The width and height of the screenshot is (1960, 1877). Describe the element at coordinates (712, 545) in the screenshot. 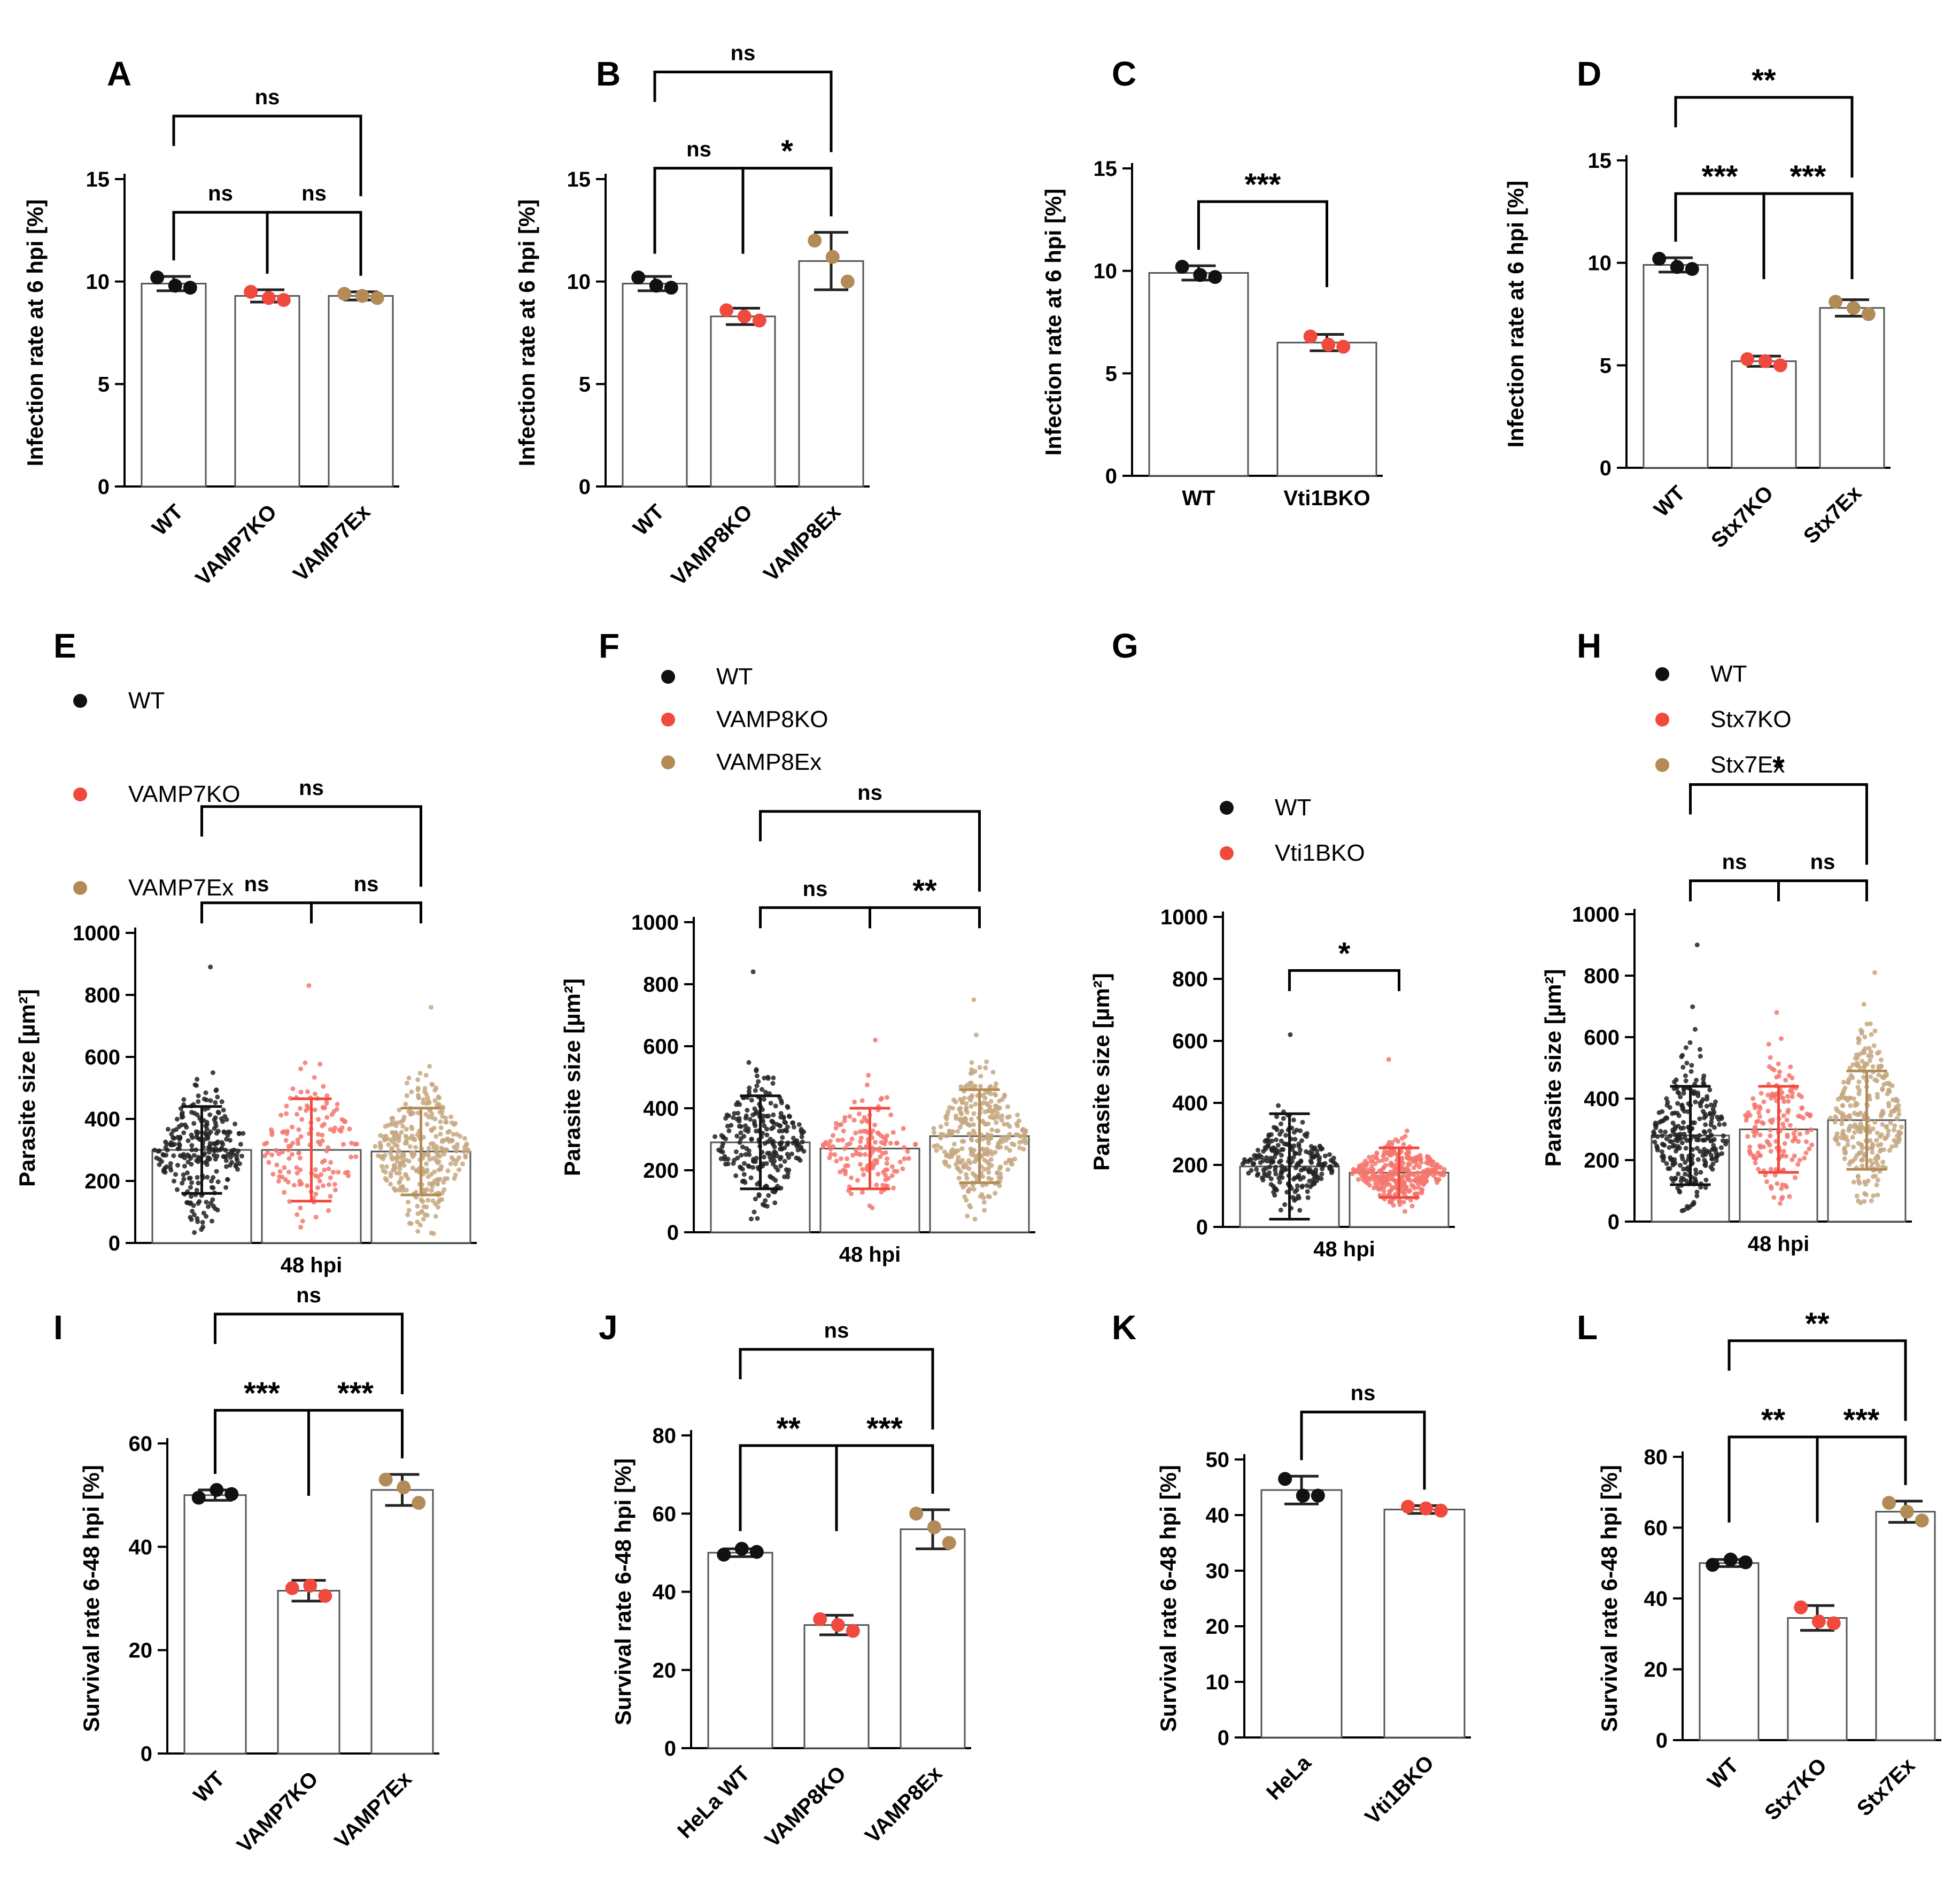

I see `category-label: VAMP8KO` at that location.